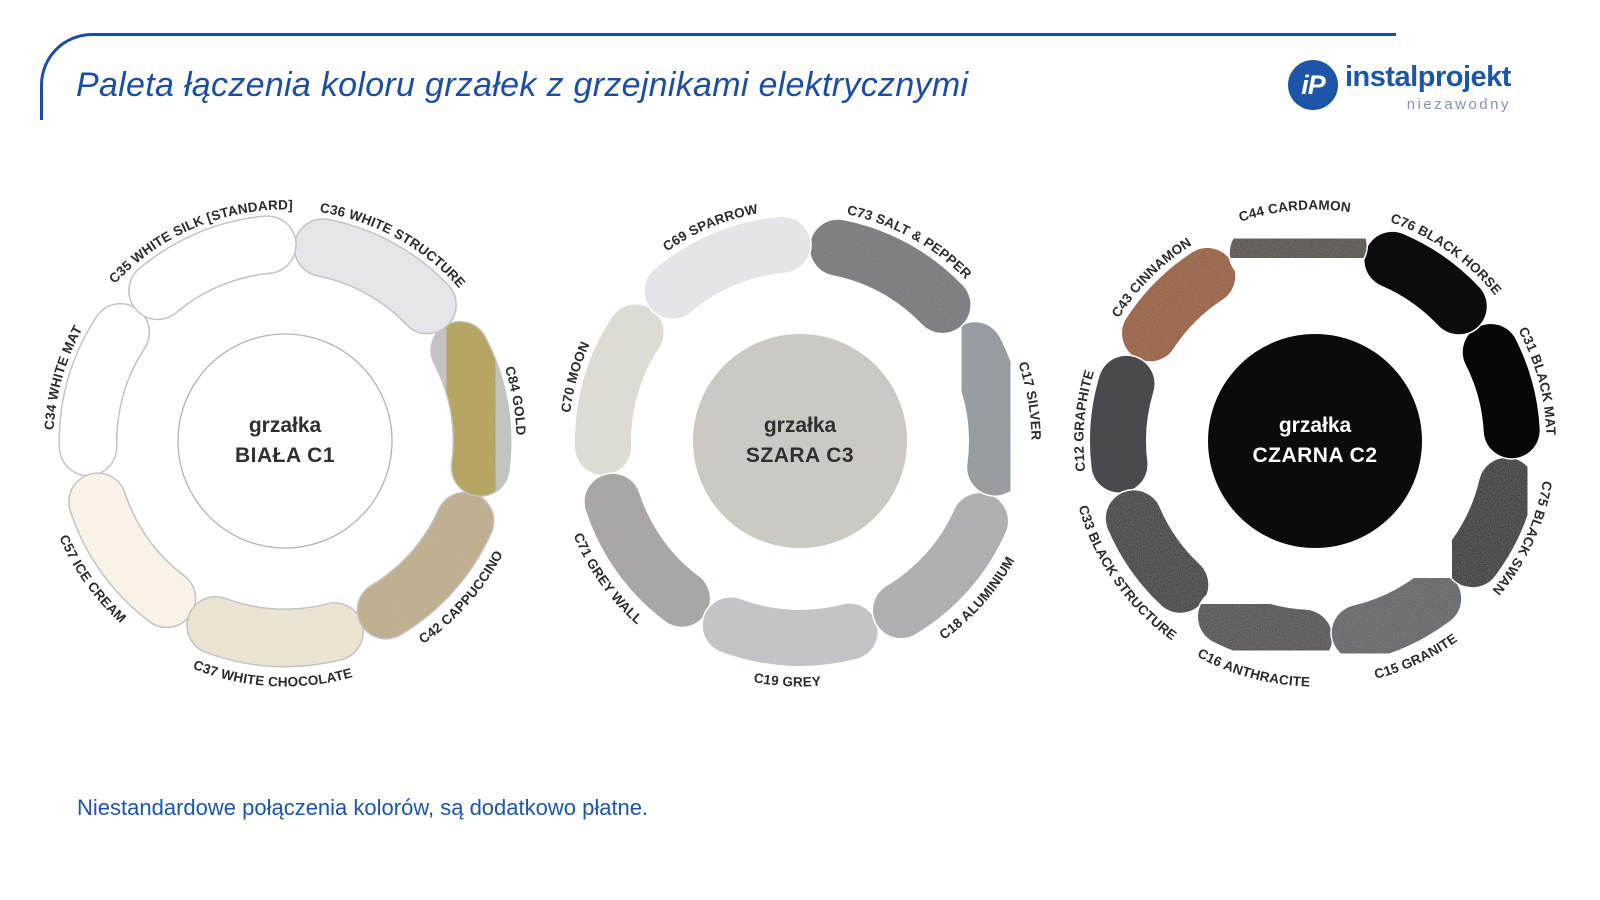 This screenshot has height=900, width=1600. What do you see at coordinates (212, 267) in the screenshot?
I see `segment-c35` at bounding box center [212, 267].